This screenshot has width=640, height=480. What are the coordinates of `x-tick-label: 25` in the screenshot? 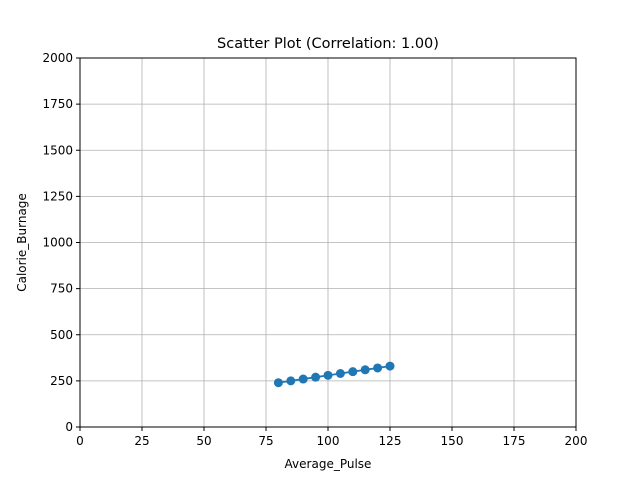 It's located at (141, 441).